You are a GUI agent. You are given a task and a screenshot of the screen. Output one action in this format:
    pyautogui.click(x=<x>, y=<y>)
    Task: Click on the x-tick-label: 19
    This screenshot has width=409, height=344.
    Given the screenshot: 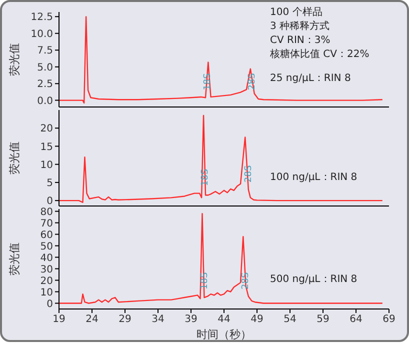 What is the action you would take?
    pyautogui.click(x=59, y=320)
    